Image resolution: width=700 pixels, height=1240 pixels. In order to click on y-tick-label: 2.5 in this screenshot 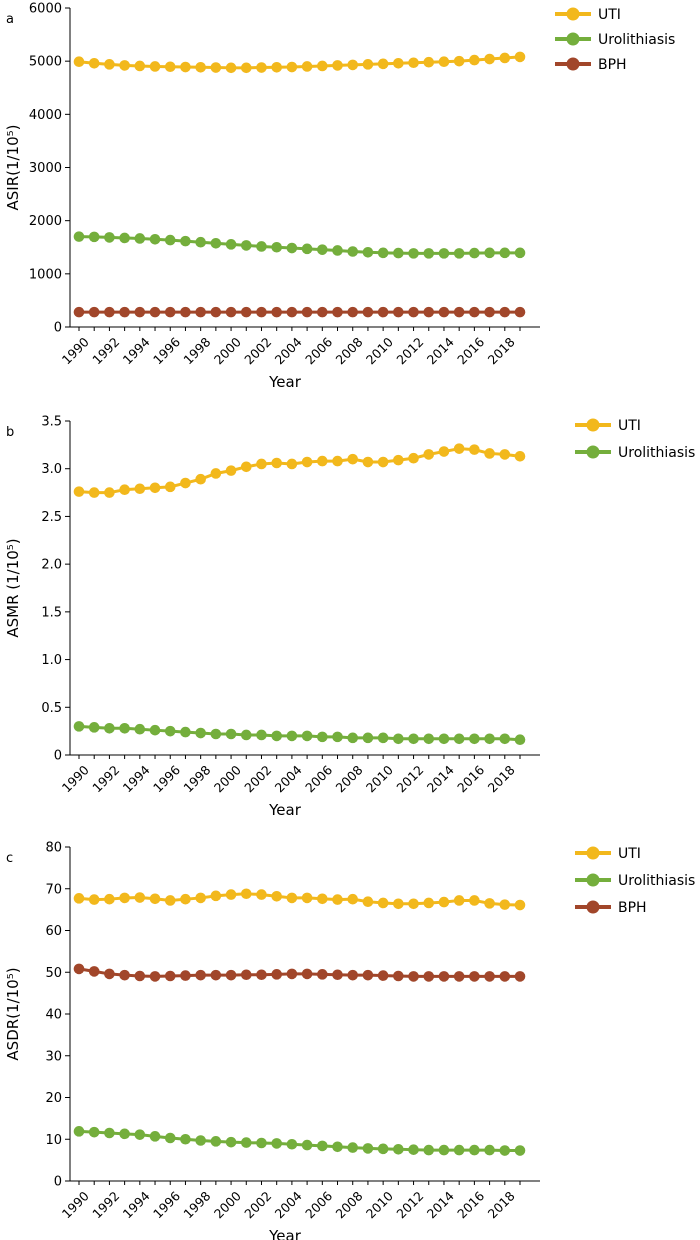, I will do `click(51, 517)`.